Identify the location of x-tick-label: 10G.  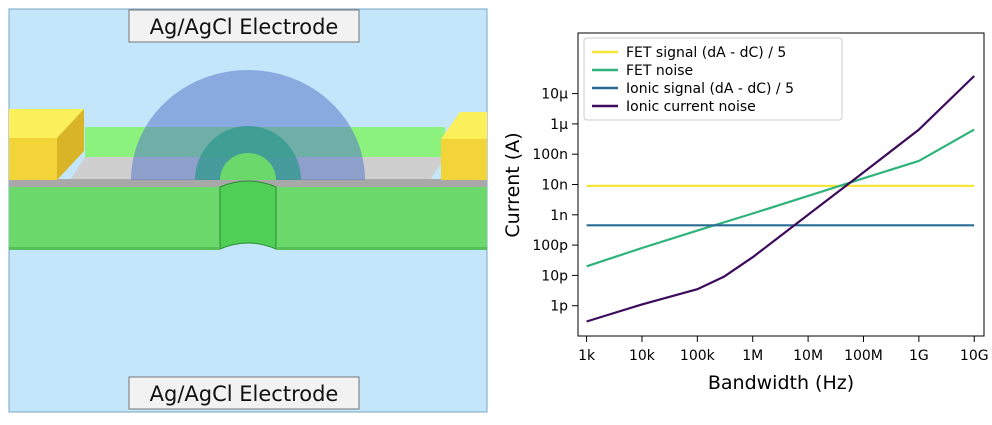
(974, 356).